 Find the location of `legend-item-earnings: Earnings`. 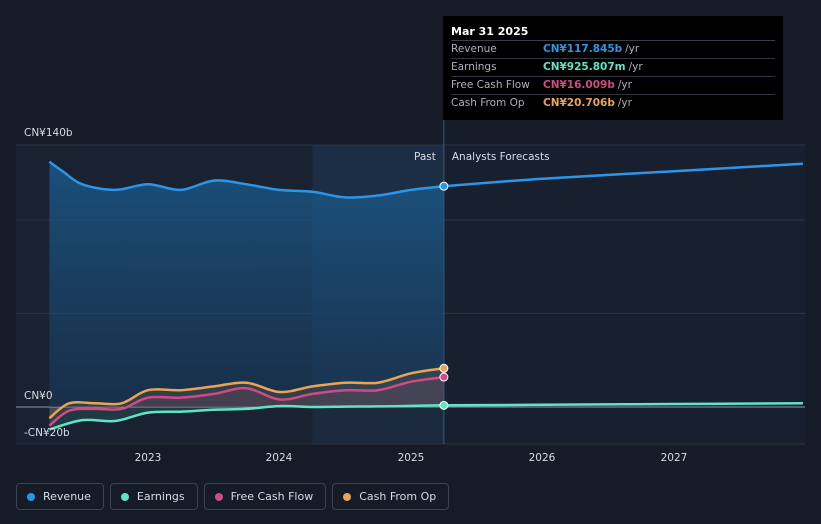

legend-item-earnings: Earnings is located at coordinates (153, 496).